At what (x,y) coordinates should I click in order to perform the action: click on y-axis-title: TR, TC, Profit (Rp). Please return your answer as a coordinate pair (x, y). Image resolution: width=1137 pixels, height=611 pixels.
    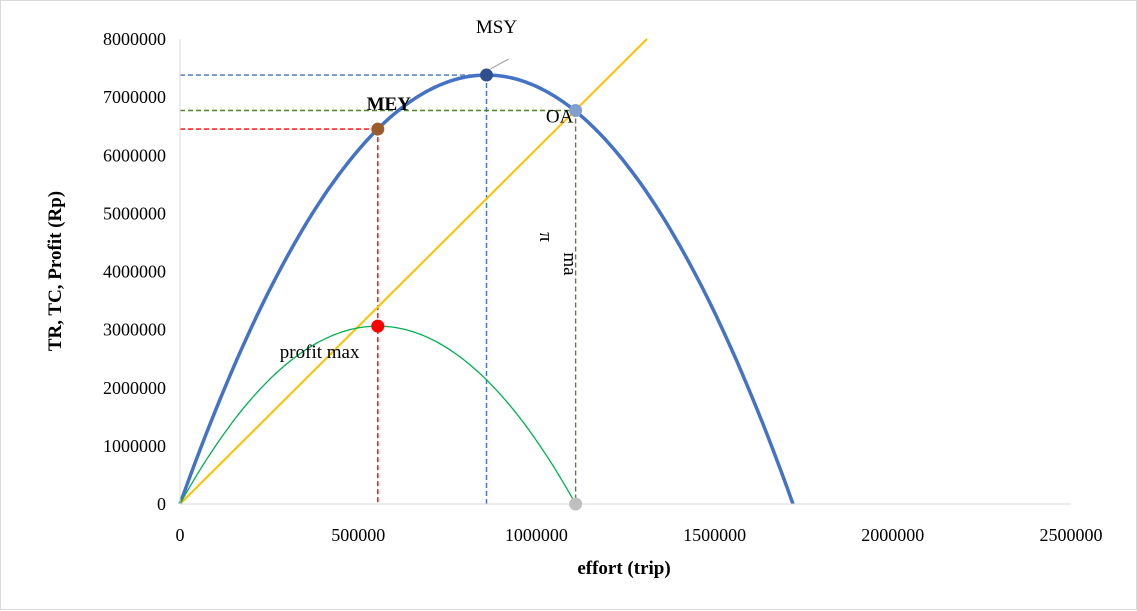
    Looking at the image, I should click on (55, 271).